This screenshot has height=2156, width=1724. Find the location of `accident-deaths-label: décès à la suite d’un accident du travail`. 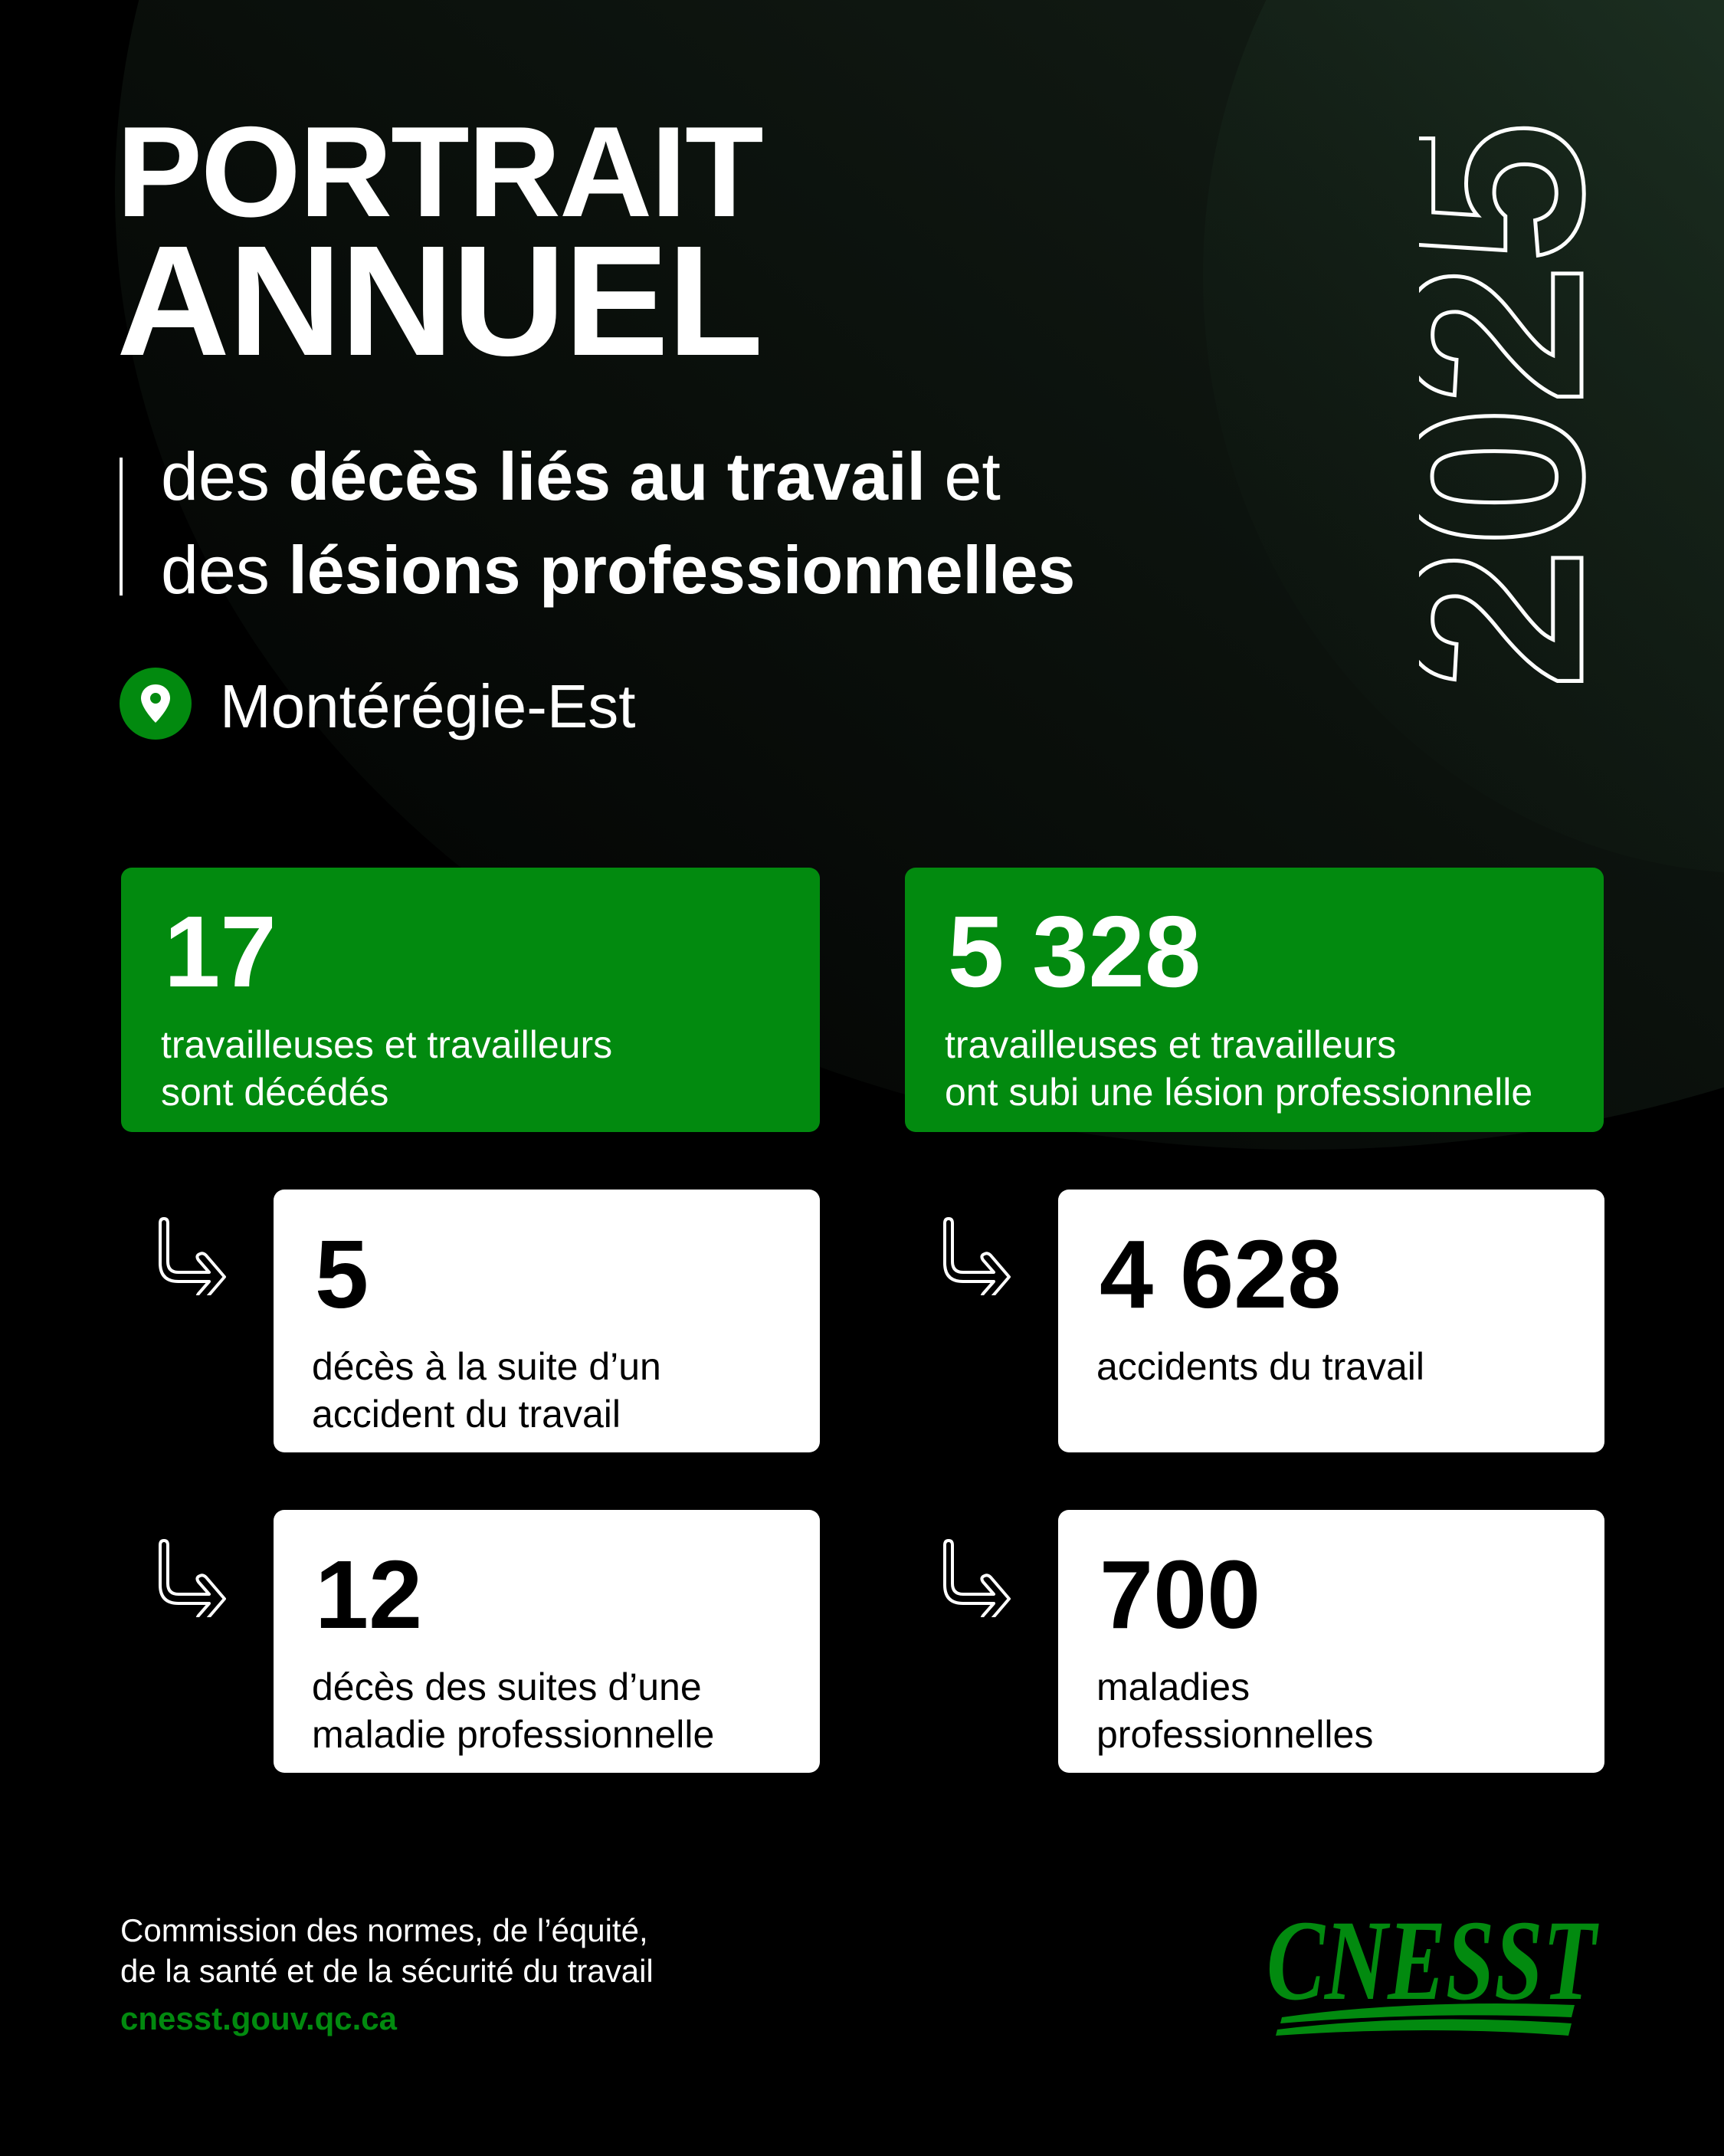

accident-deaths-label: décès à la suite d’un accident du travail is located at coordinates (486, 1390).